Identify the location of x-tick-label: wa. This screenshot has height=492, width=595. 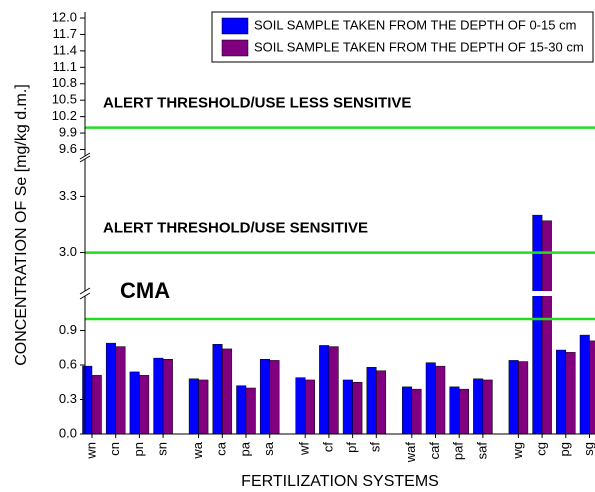
(197, 450).